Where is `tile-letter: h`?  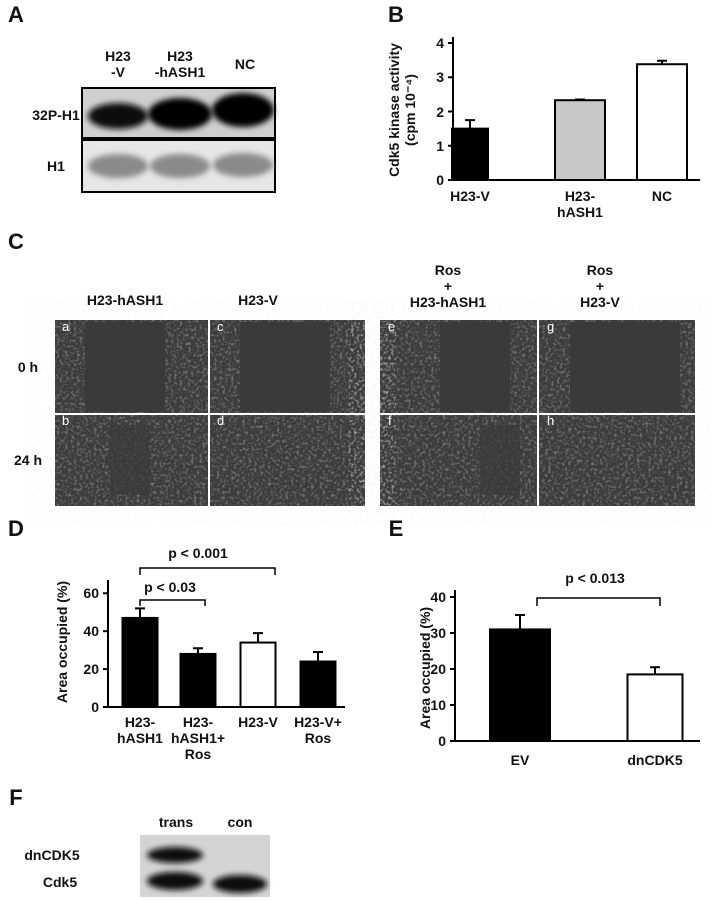
tile-letter: h is located at coordinates (551, 420).